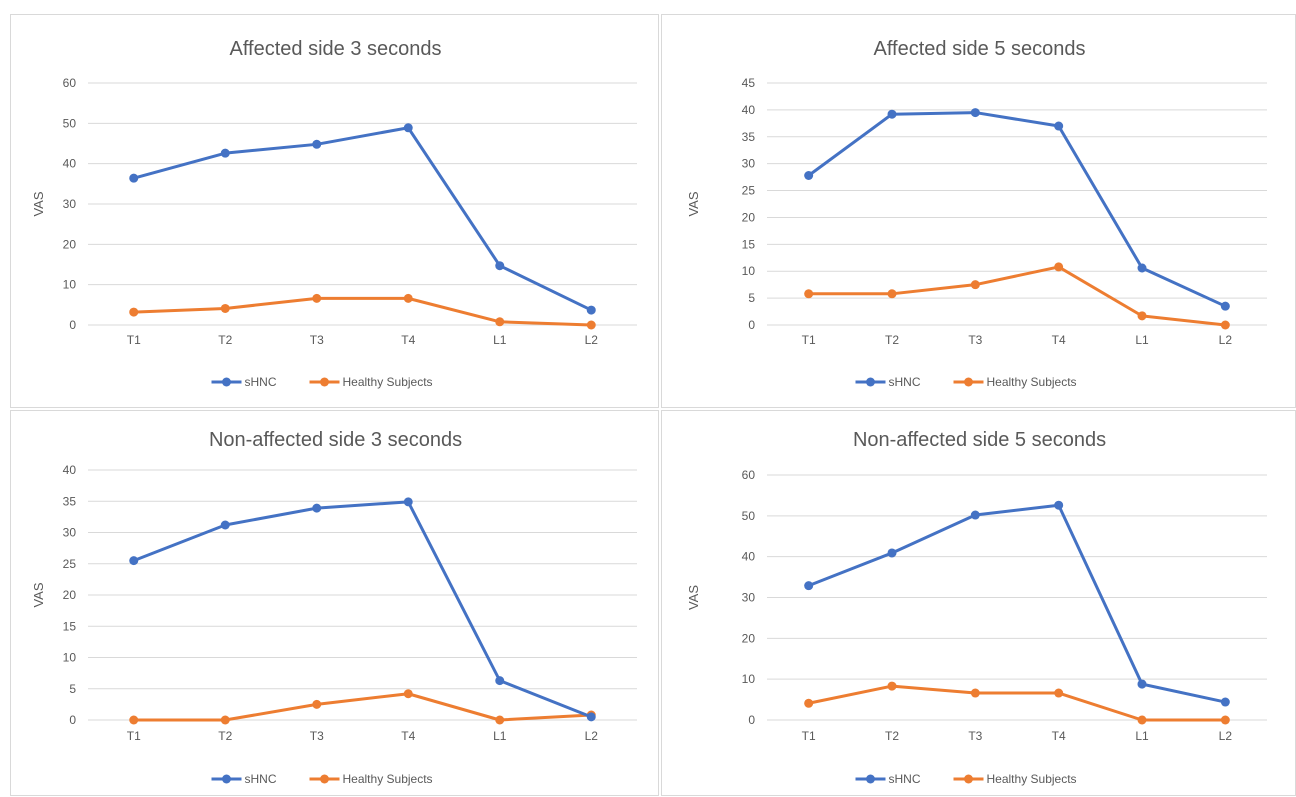 Image resolution: width=1296 pixels, height=797 pixels. I want to click on y-tick-label: 35, so click(749, 137).